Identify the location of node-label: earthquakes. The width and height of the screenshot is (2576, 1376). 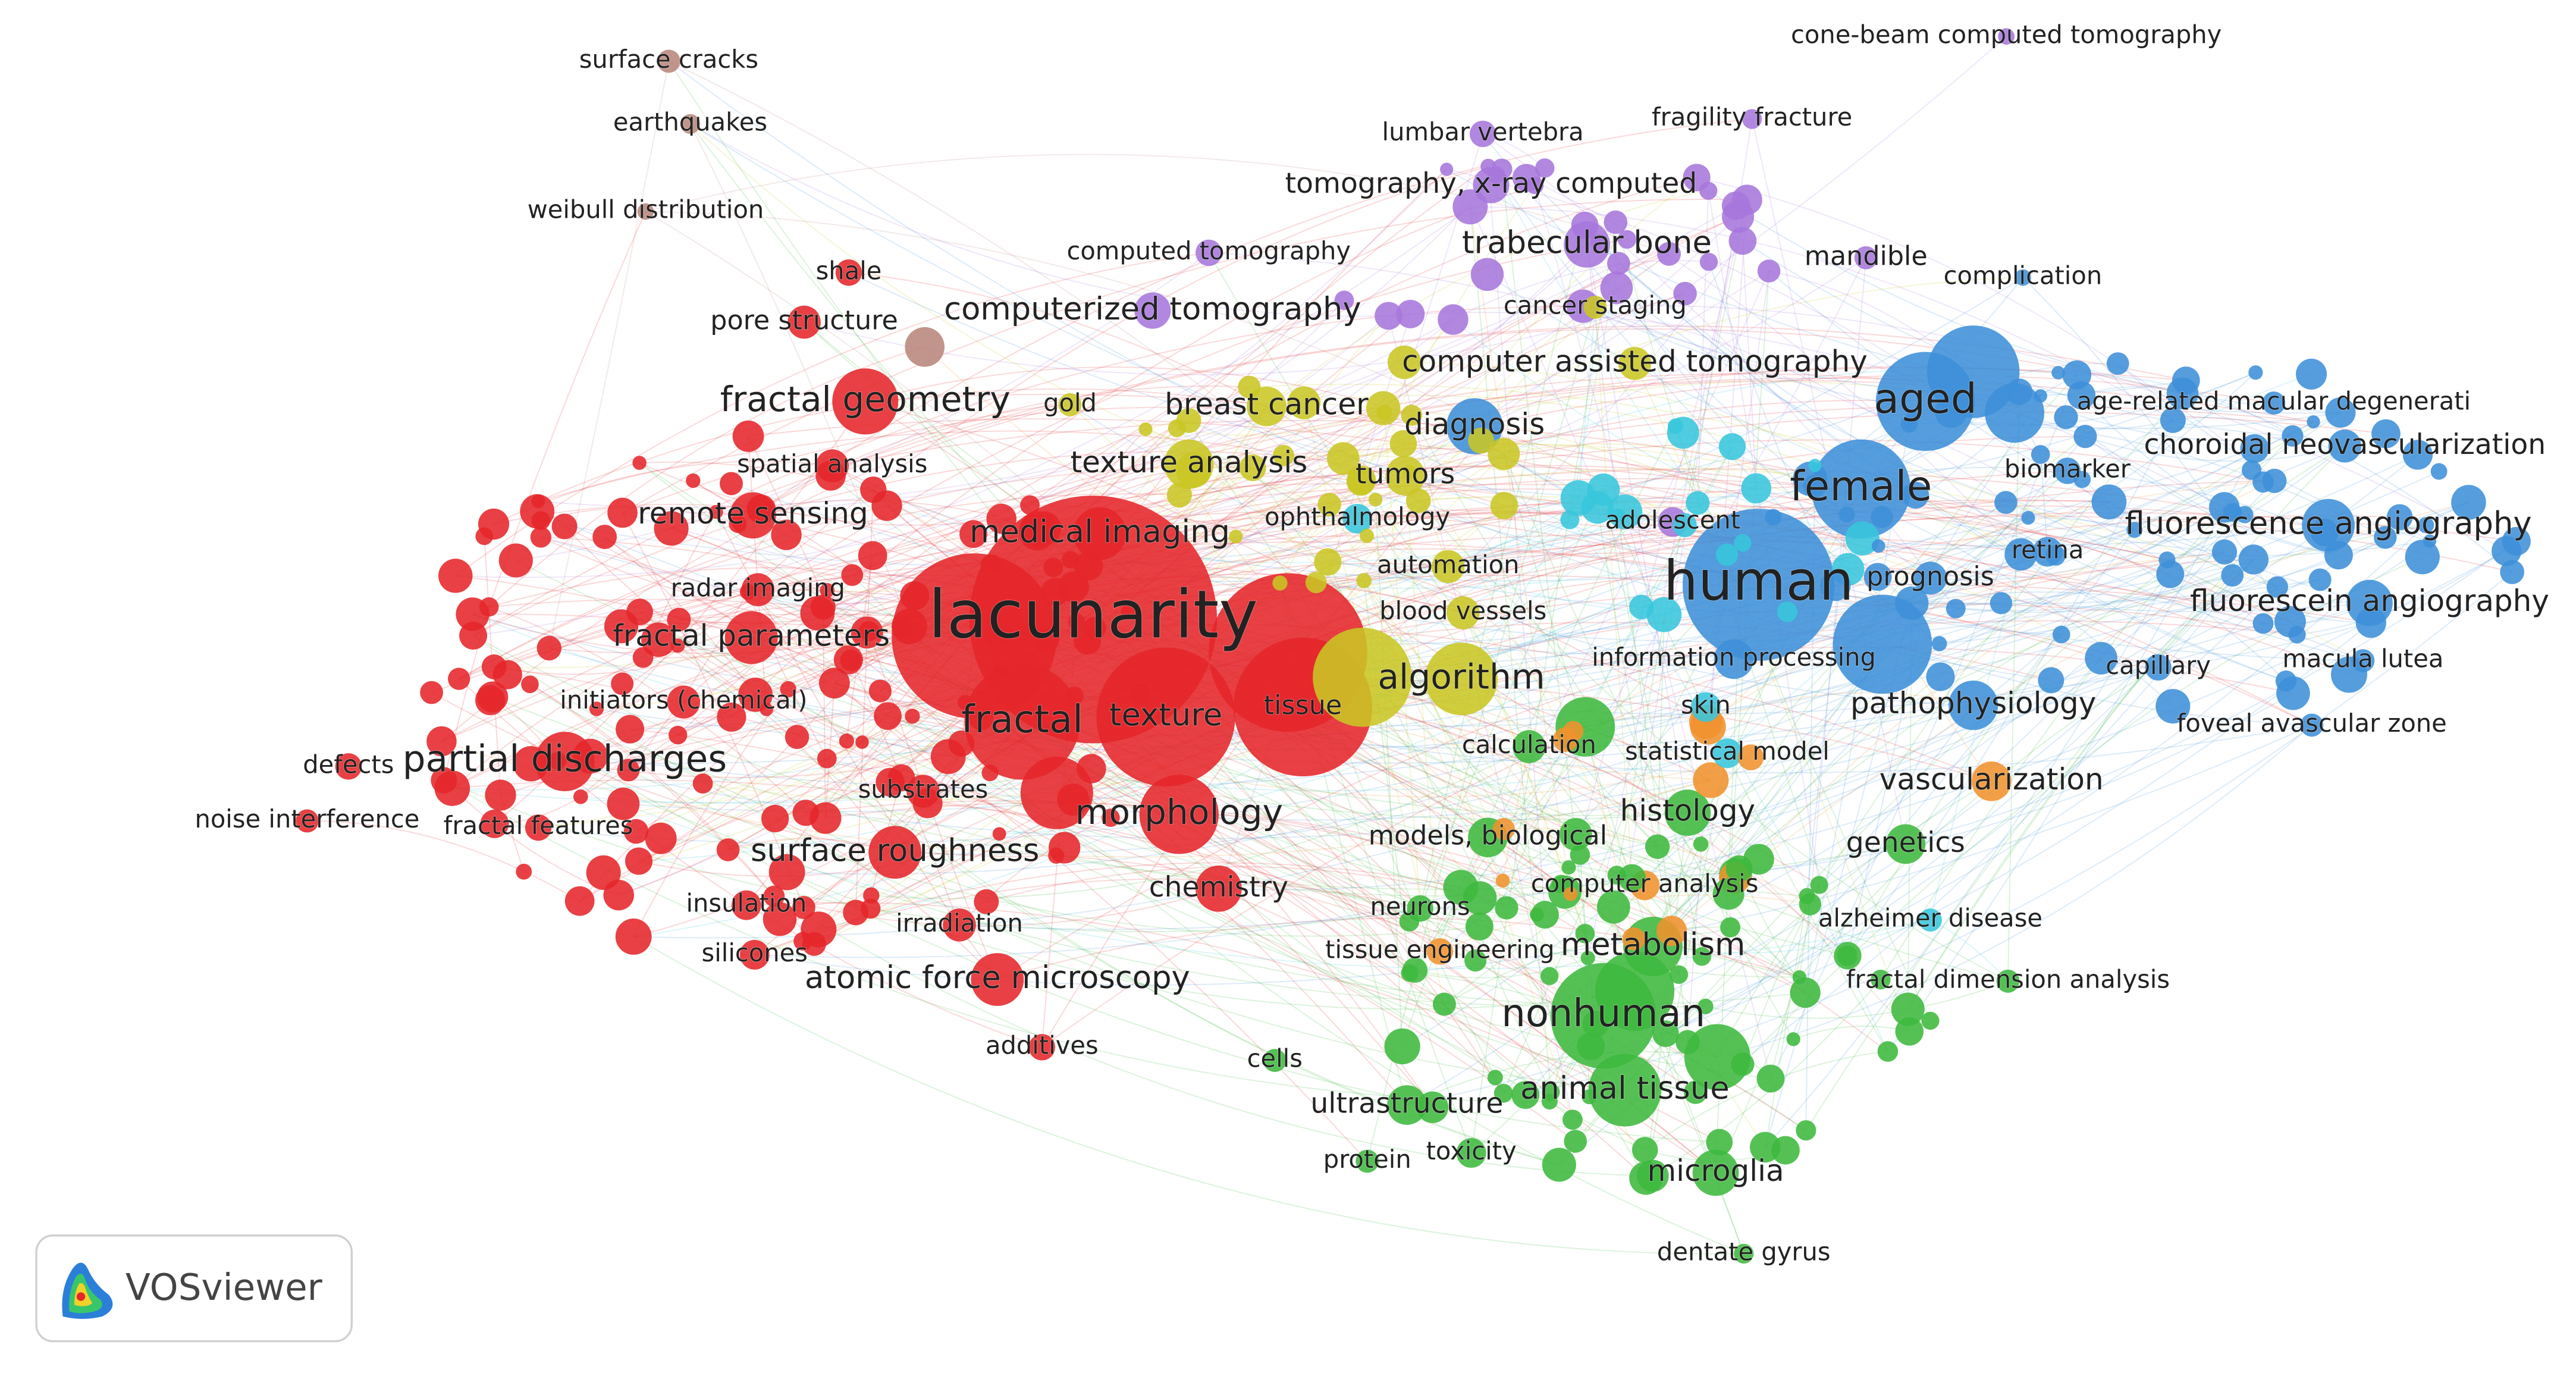
(690, 121).